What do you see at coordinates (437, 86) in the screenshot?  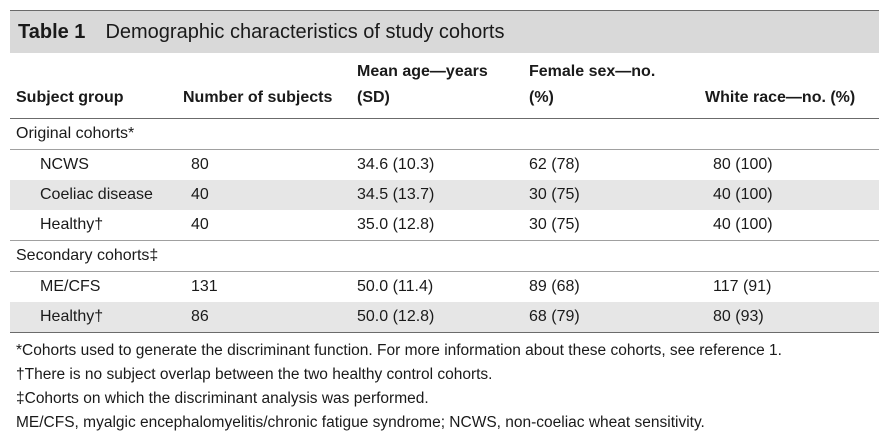 I see `header-mean-age: Mean age—years (SD)` at bounding box center [437, 86].